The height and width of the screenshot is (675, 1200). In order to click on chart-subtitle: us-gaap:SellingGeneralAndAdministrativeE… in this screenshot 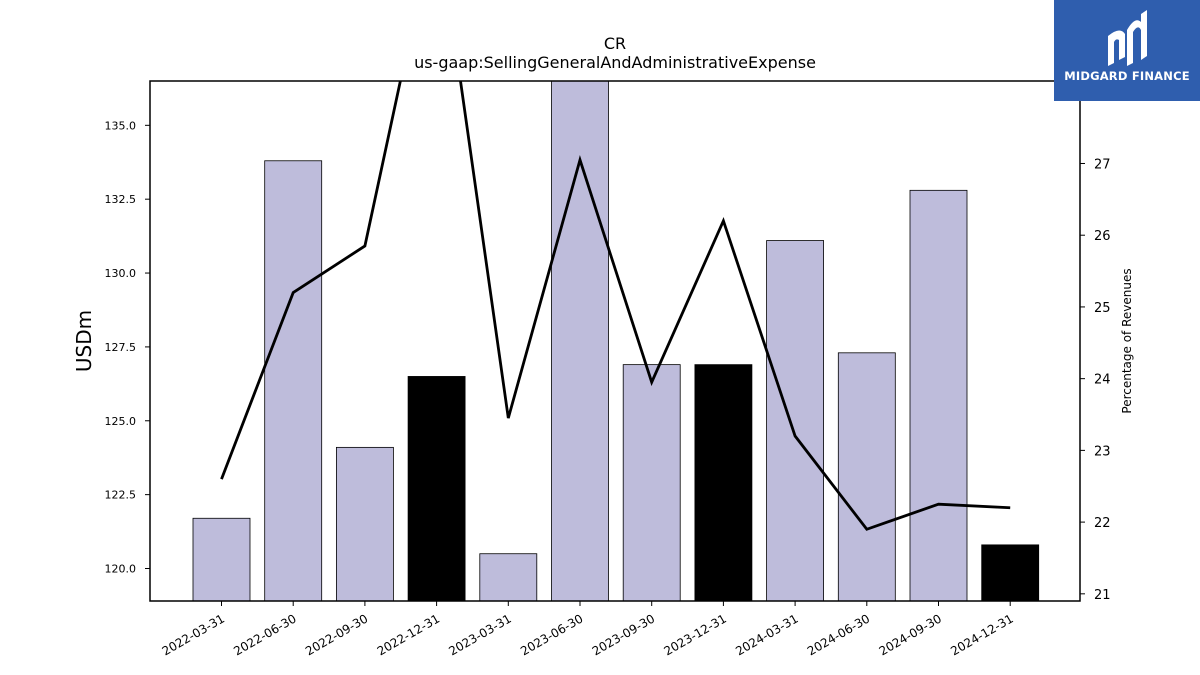, I will do `click(615, 62)`.